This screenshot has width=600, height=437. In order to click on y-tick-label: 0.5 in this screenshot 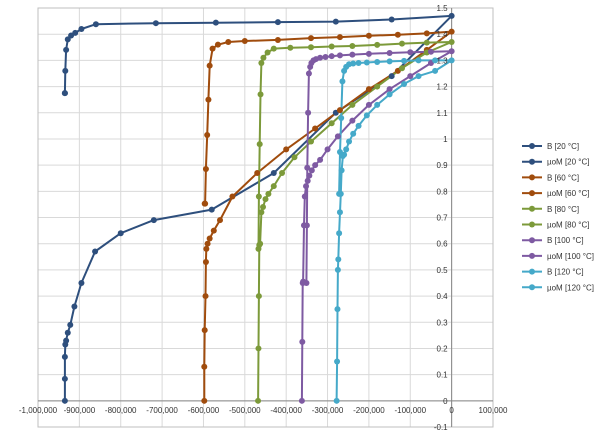, I will do `click(443, 270)`.